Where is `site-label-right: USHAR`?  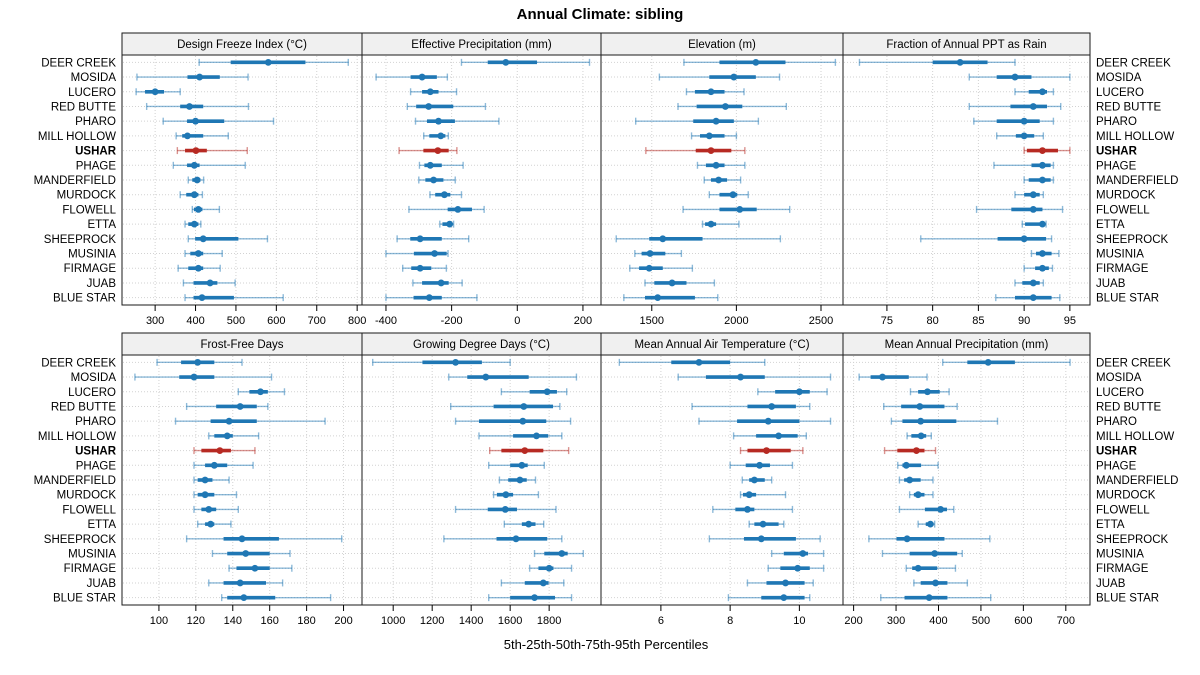
site-label-right: USHAR is located at coordinates (1117, 452).